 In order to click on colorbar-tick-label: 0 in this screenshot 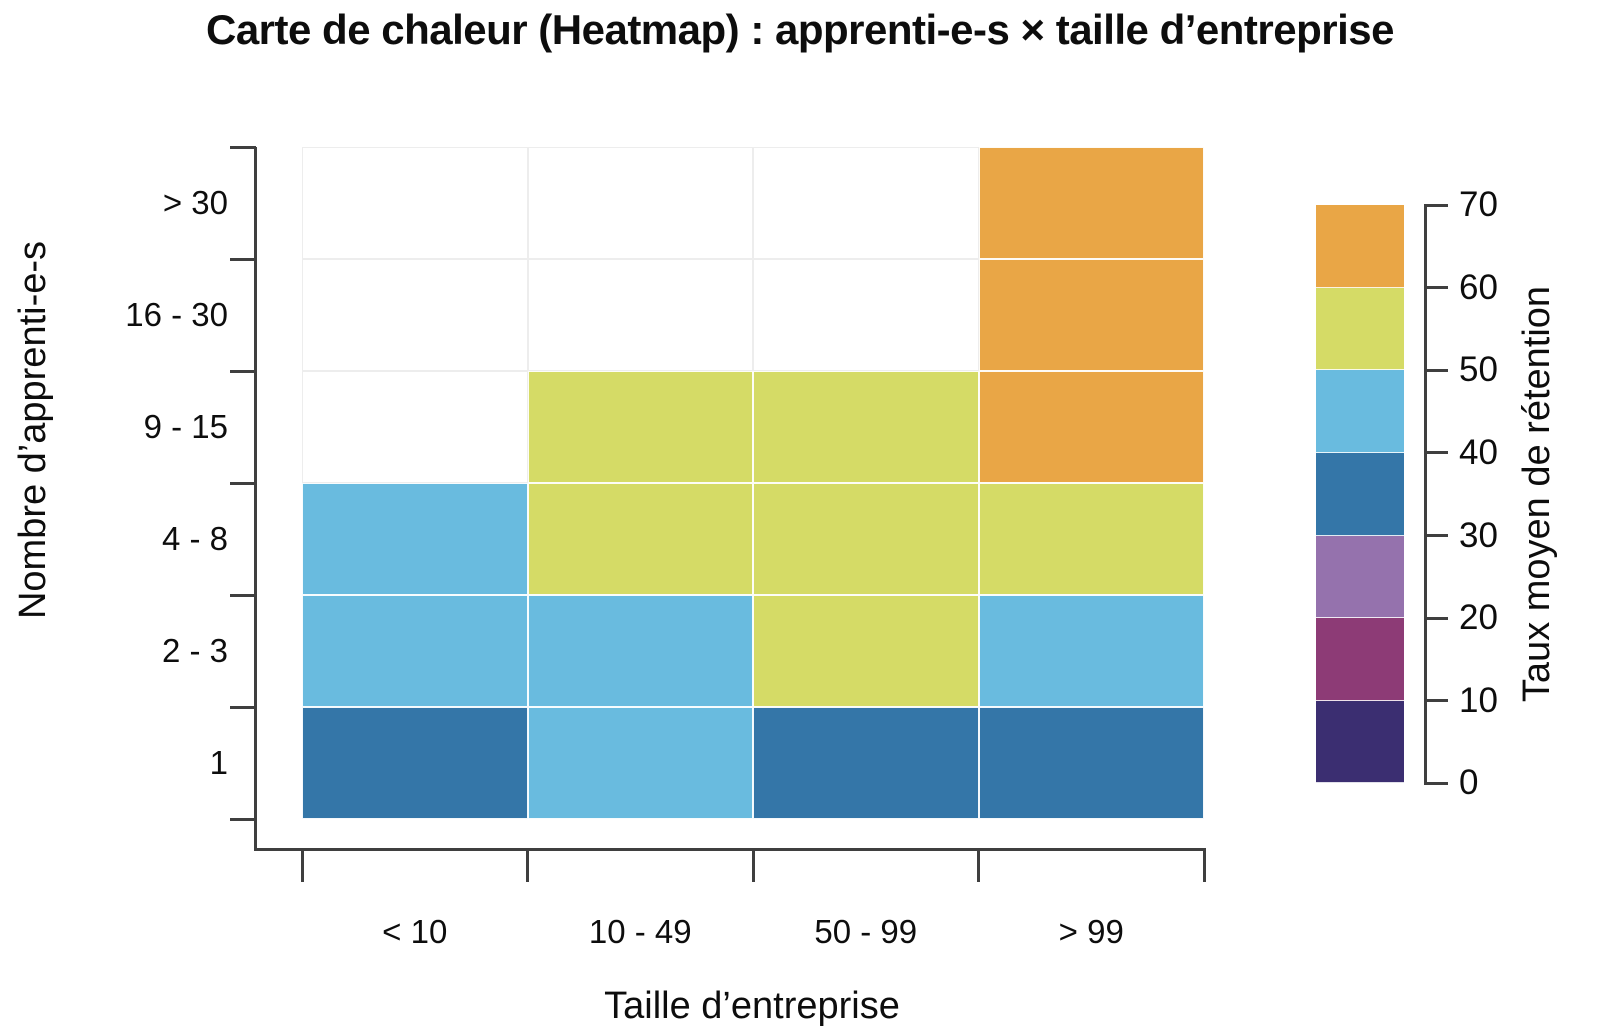, I will do `click(1469, 783)`.